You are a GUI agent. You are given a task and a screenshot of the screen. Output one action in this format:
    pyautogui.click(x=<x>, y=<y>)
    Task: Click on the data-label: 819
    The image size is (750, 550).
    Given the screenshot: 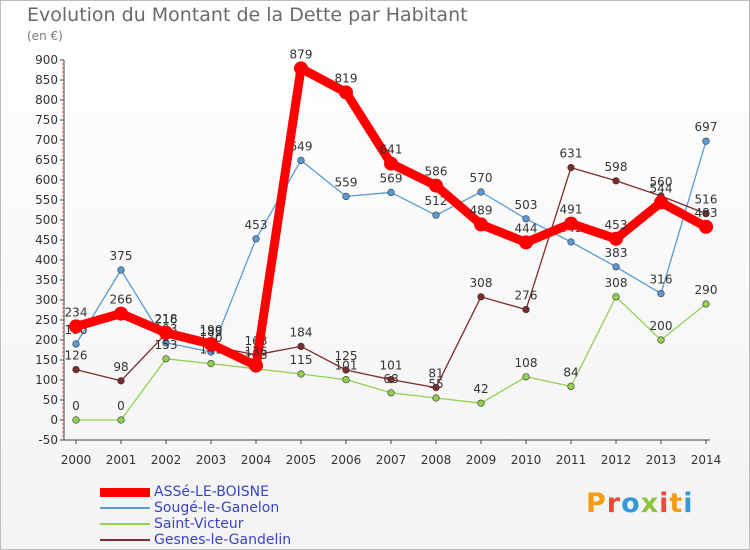 What is the action you would take?
    pyautogui.click(x=346, y=78)
    